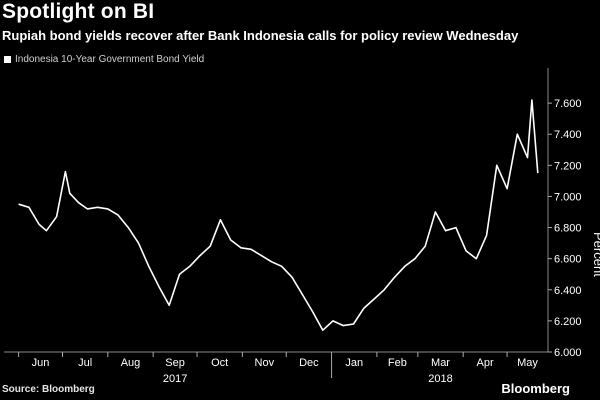  I want to click on x-tick-label: Sep, so click(175, 363).